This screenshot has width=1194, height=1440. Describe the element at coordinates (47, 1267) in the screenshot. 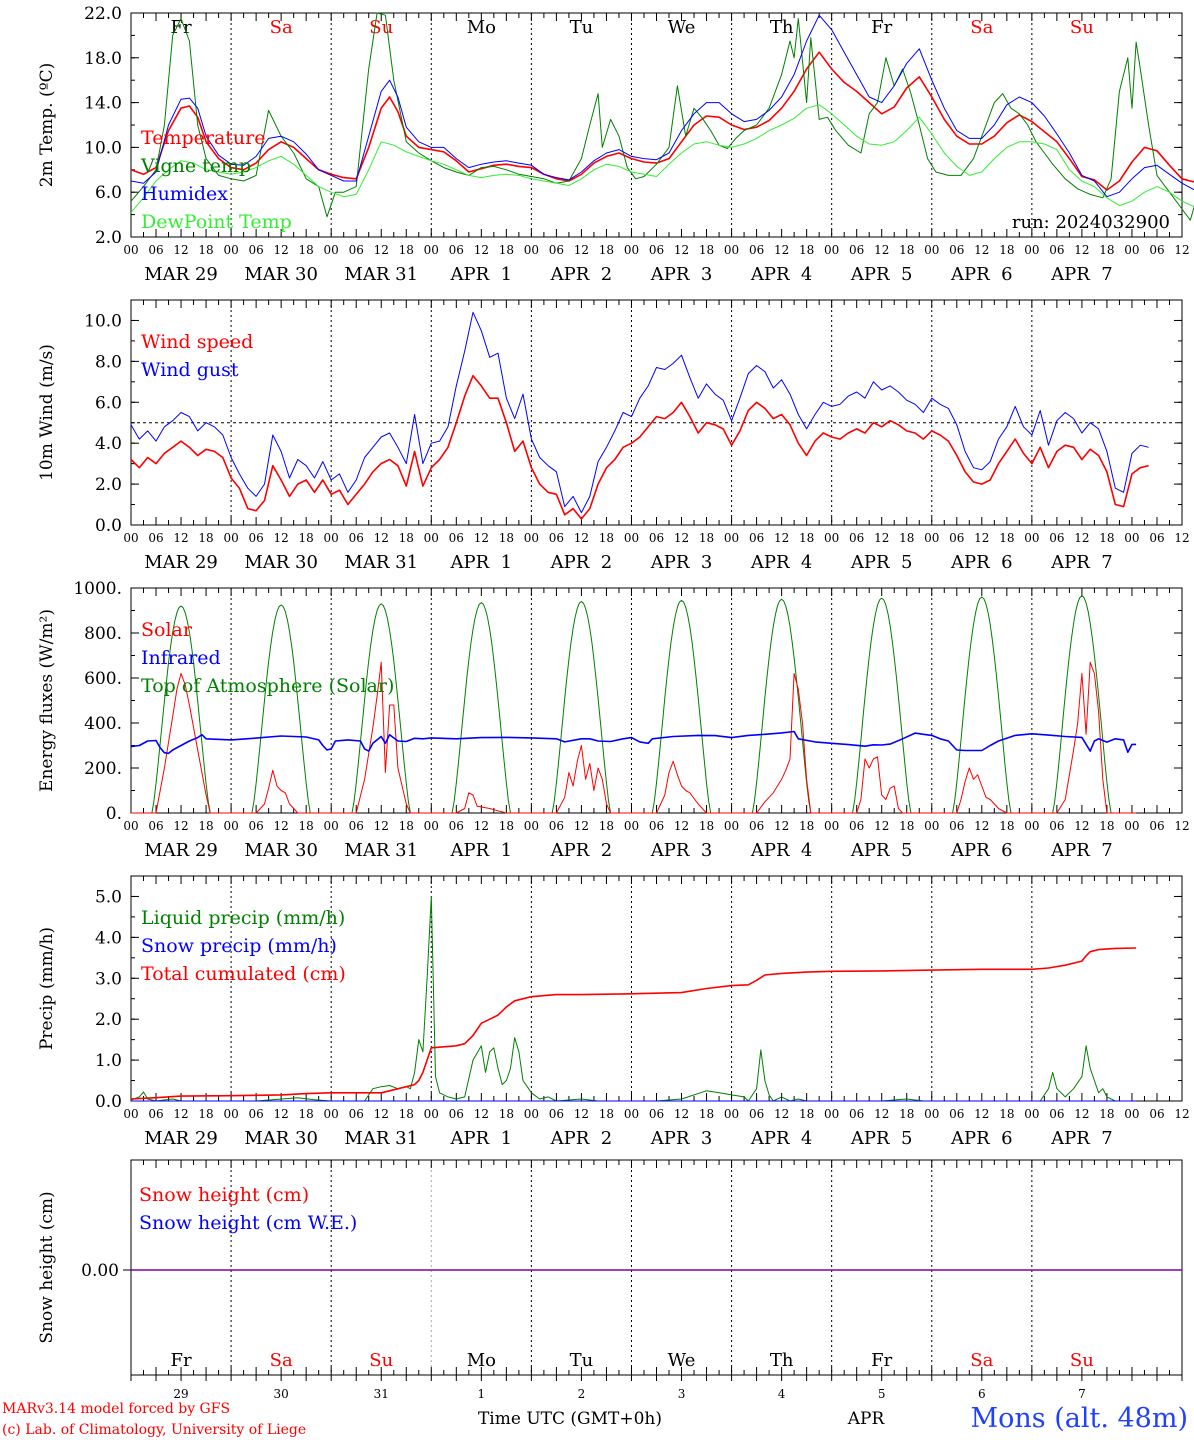

I see `y-axis-label: Snow height (cm)` at that location.